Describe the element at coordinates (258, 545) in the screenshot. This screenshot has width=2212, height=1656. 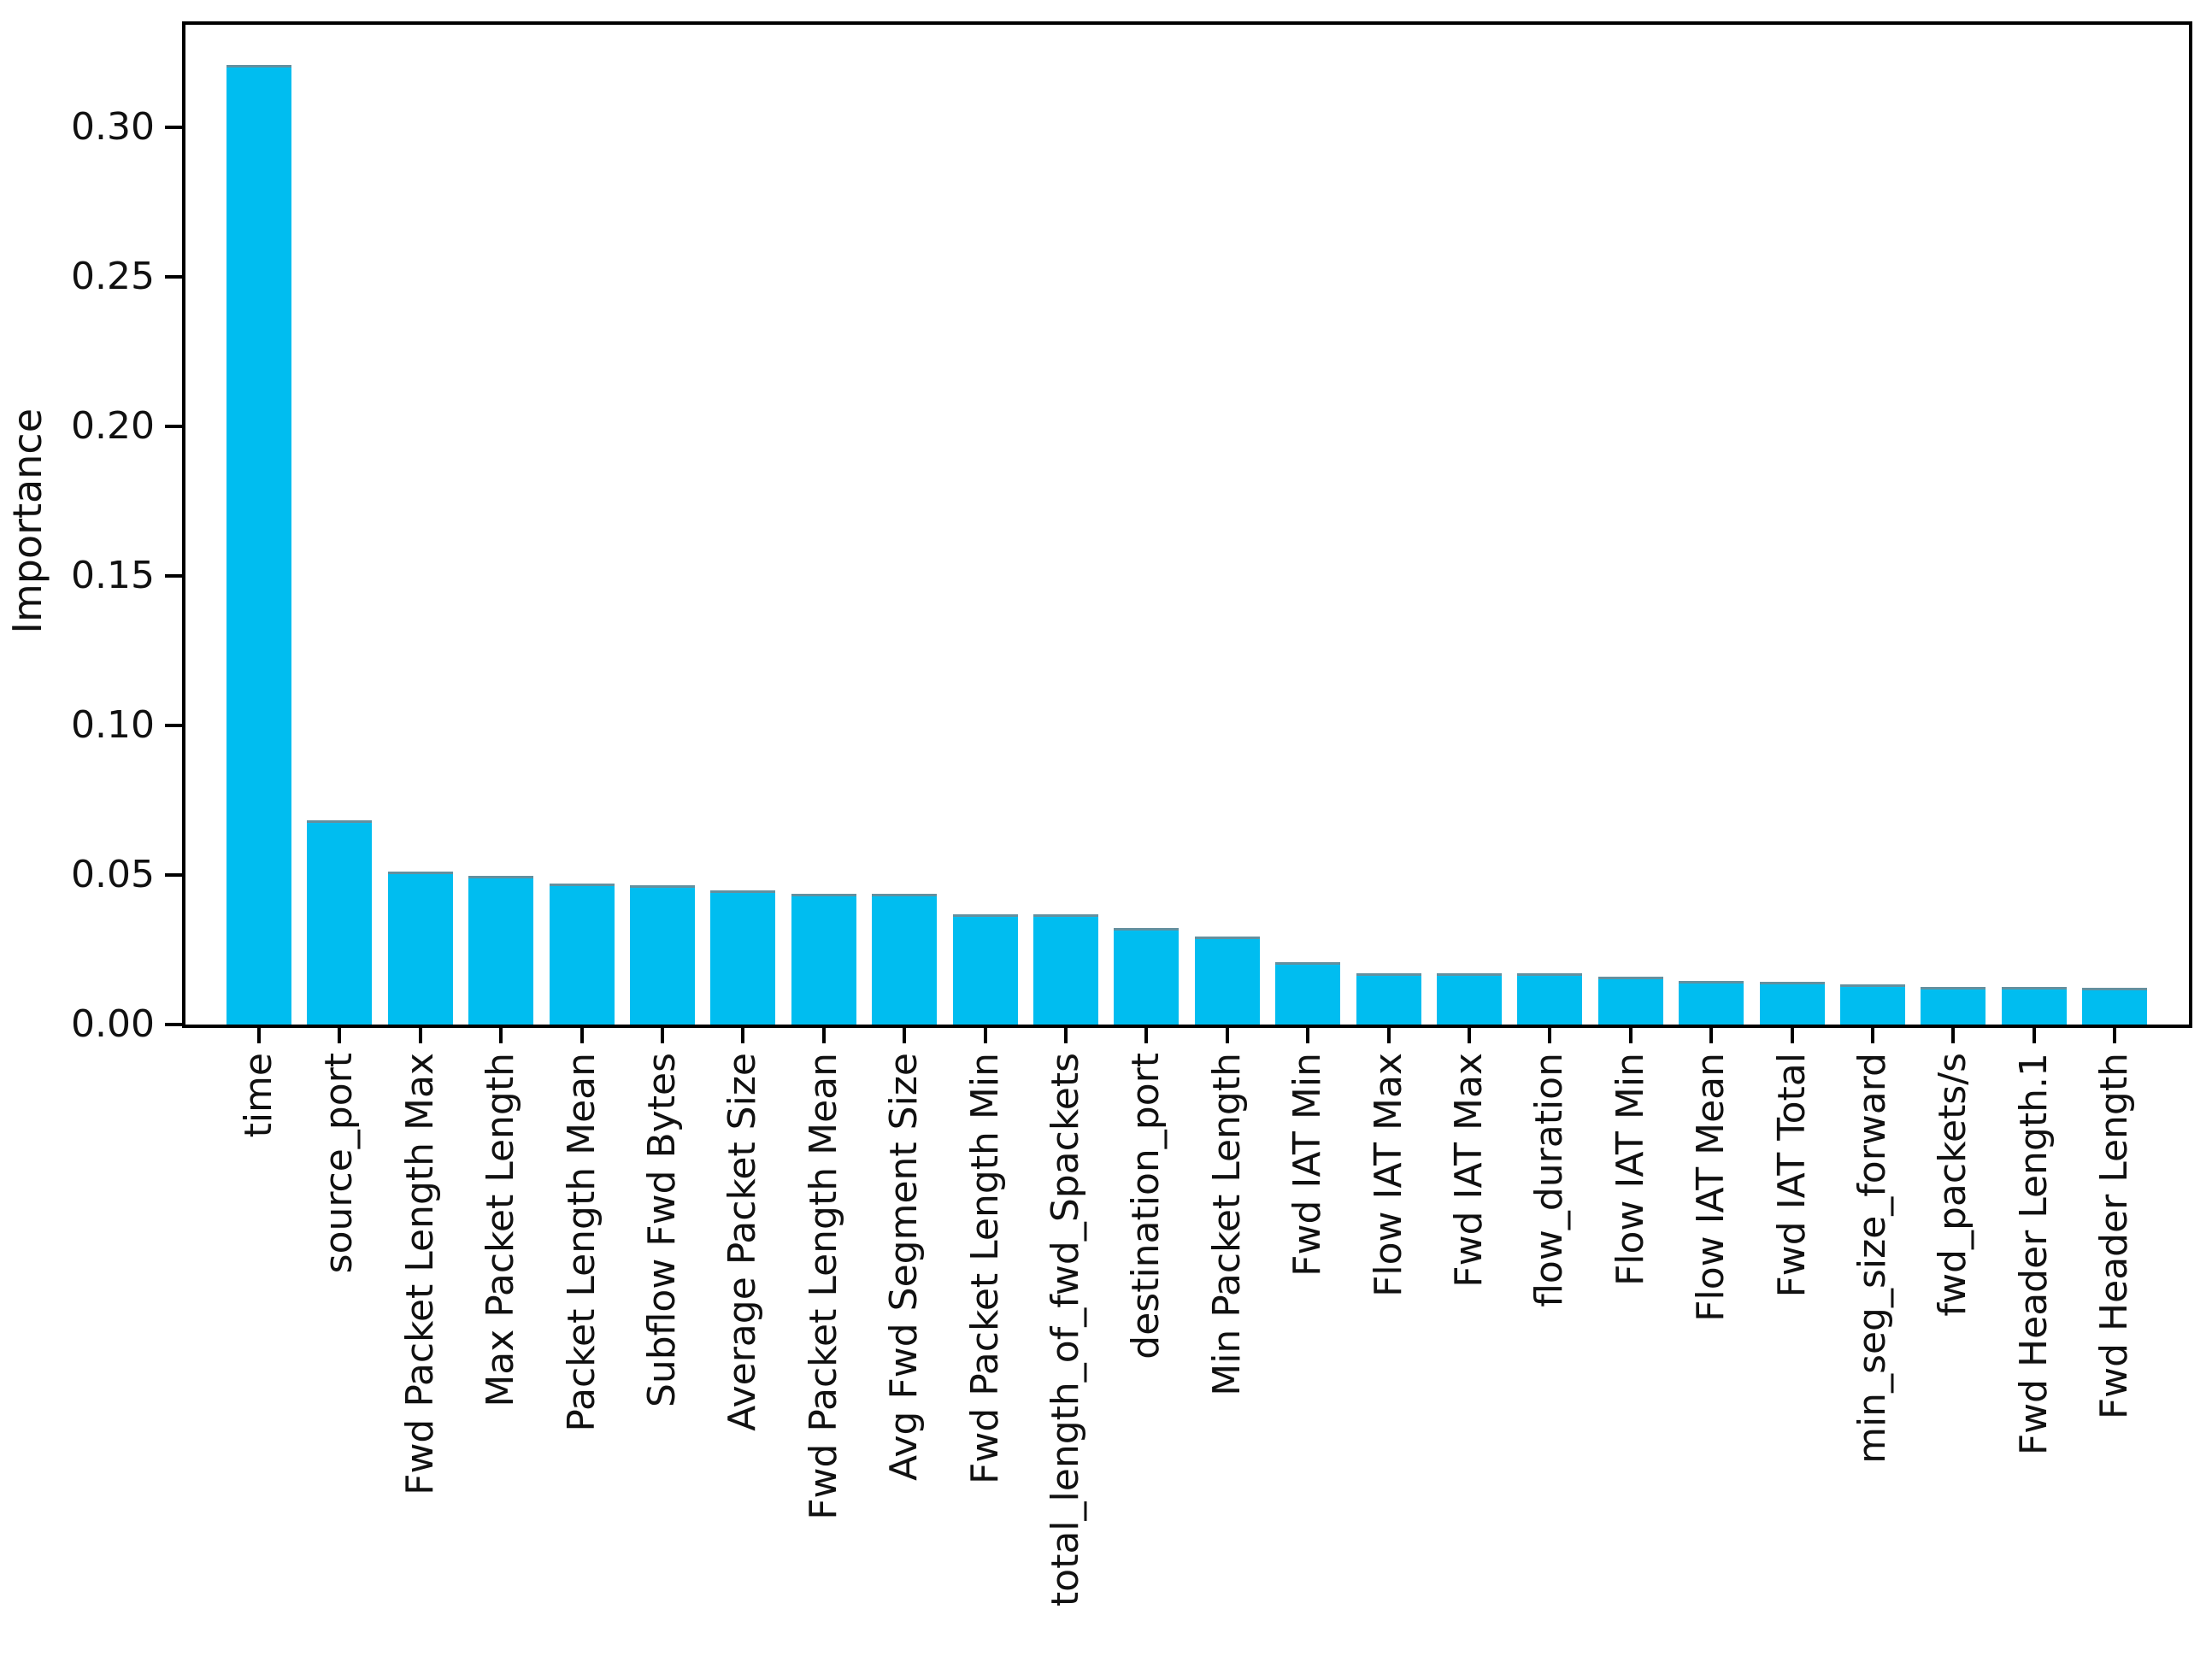
I see `bar-time` at that location.